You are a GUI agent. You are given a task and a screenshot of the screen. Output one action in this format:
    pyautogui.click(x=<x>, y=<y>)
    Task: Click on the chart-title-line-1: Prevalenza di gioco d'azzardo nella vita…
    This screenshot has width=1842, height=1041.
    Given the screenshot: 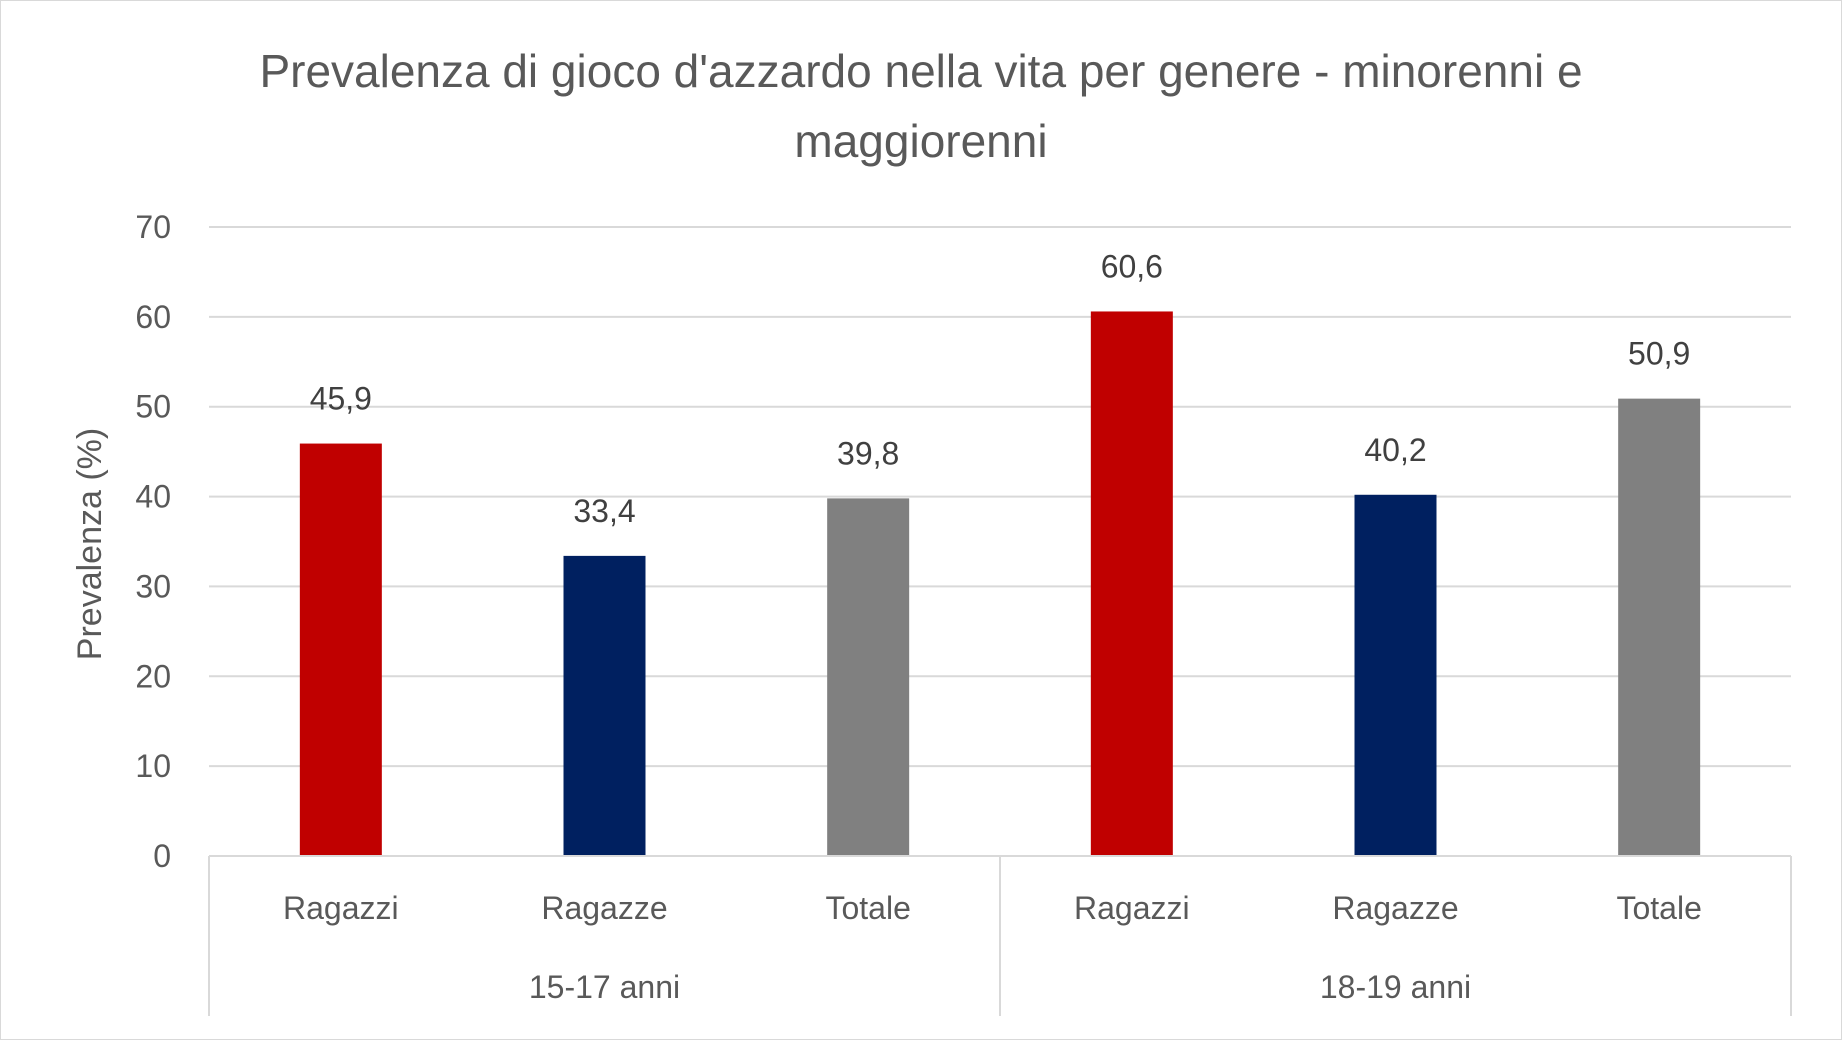 What is the action you would take?
    pyautogui.click(x=920, y=71)
    